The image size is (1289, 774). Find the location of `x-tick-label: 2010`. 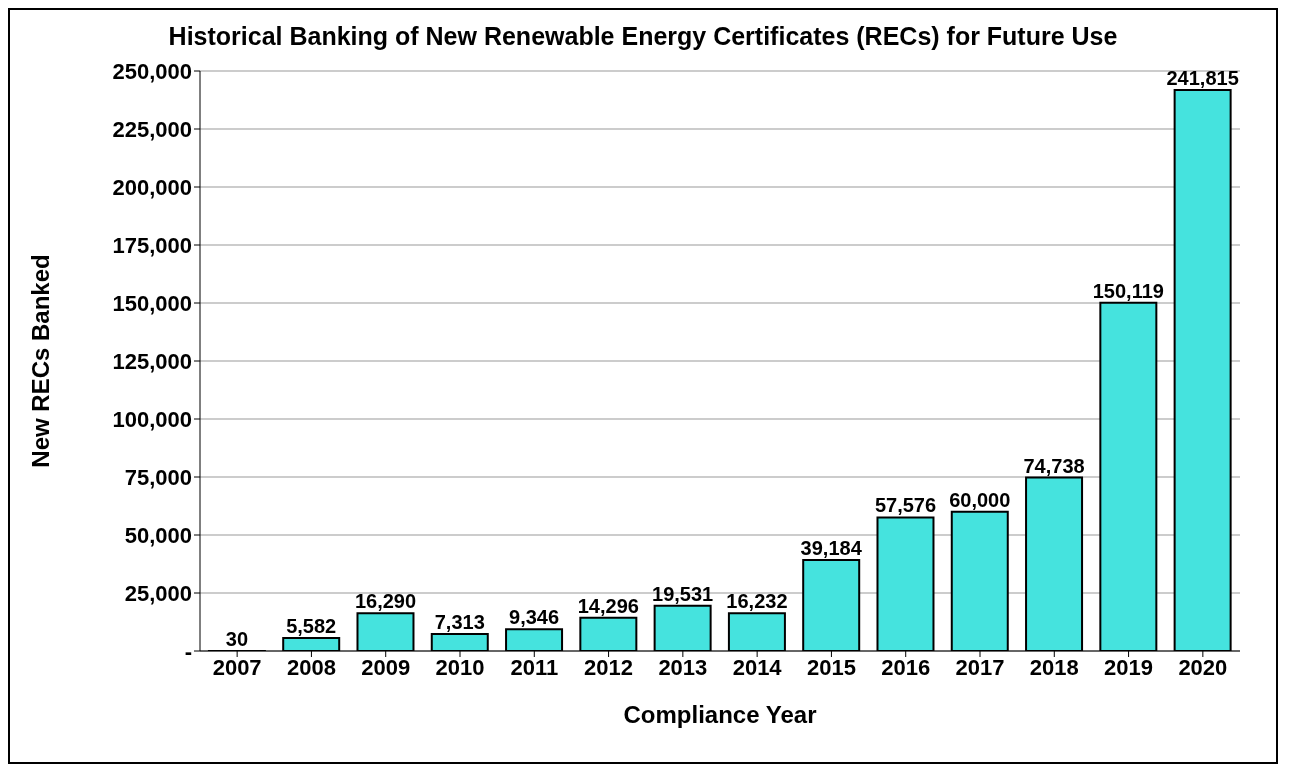

x-tick-label: 2010 is located at coordinates (460, 667).